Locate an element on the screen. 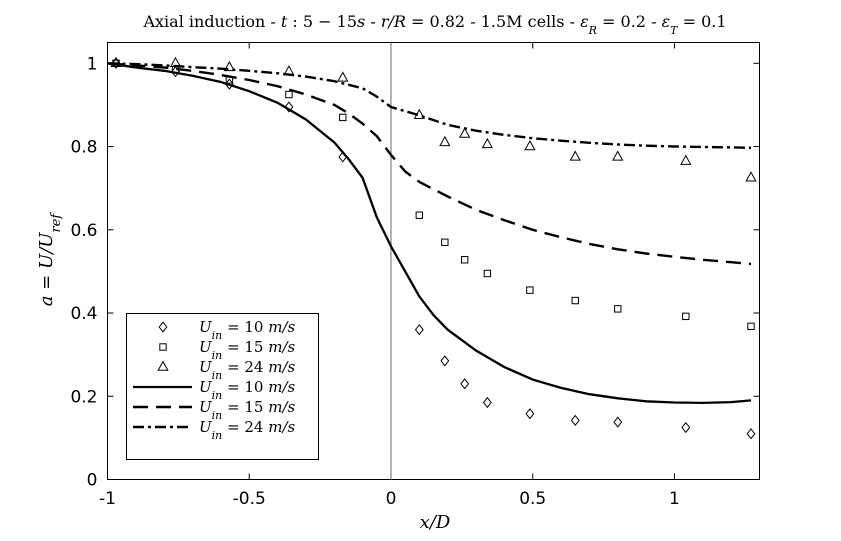  legend-marker-diamond is located at coordinates (163, 327).